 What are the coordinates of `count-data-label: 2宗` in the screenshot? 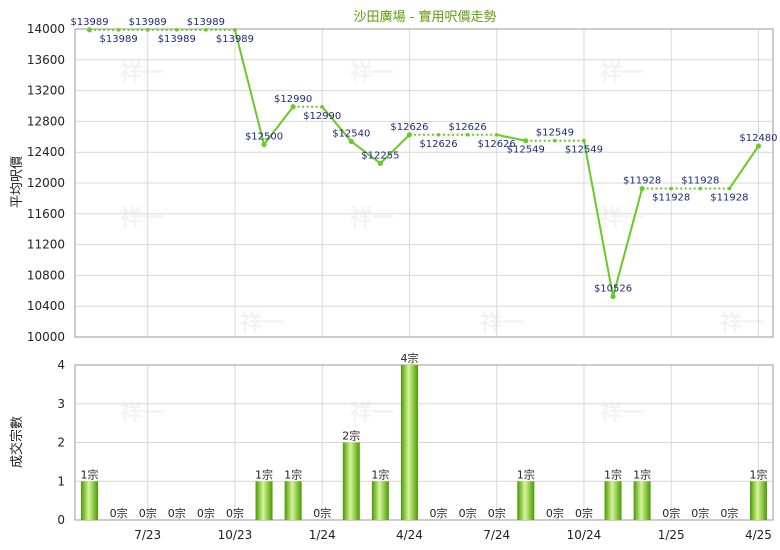 It's located at (351, 436).